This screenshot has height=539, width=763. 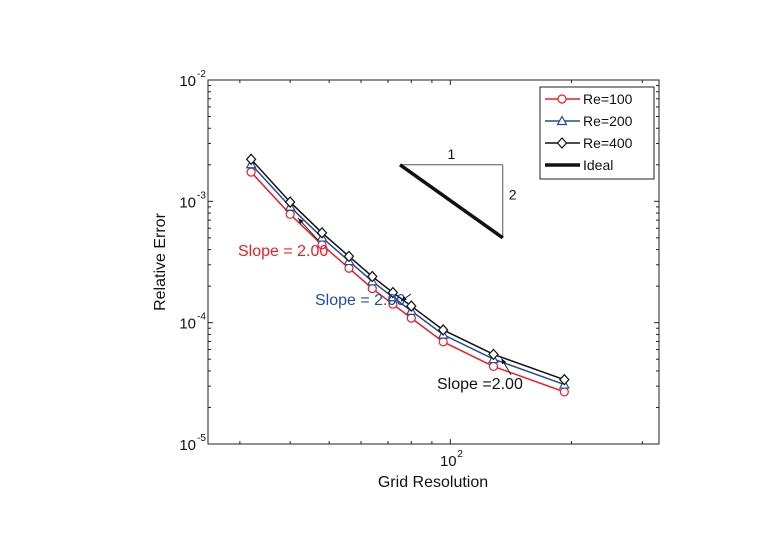 What do you see at coordinates (598, 165) in the screenshot?
I see `legend-label-ideal: Ideal` at bounding box center [598, 165].